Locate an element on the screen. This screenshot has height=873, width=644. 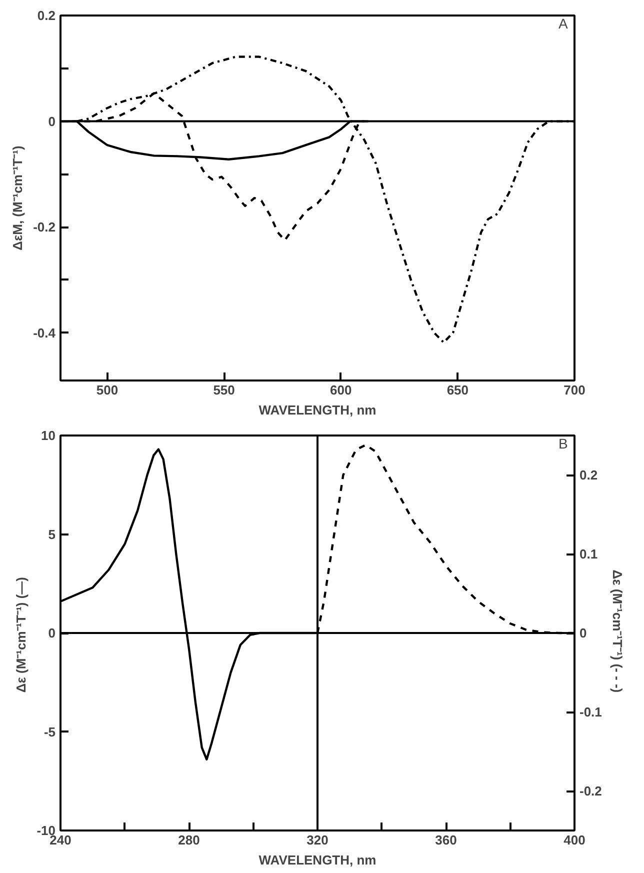
y-tick-label: -5 is located at coordinates (50, 732).